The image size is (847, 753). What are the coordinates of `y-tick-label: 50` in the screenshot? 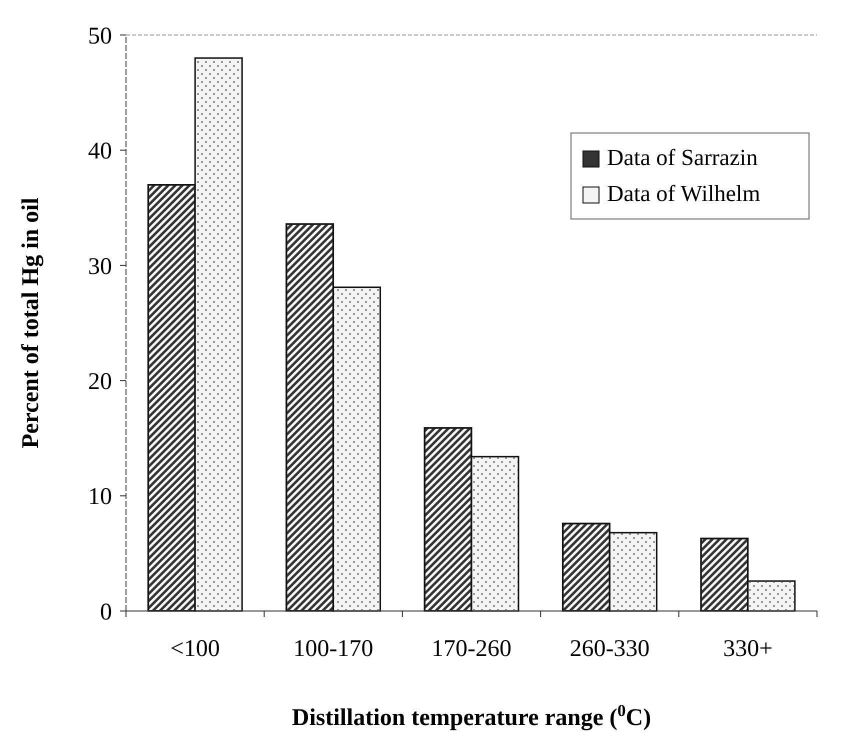 It's located at (100, 36).